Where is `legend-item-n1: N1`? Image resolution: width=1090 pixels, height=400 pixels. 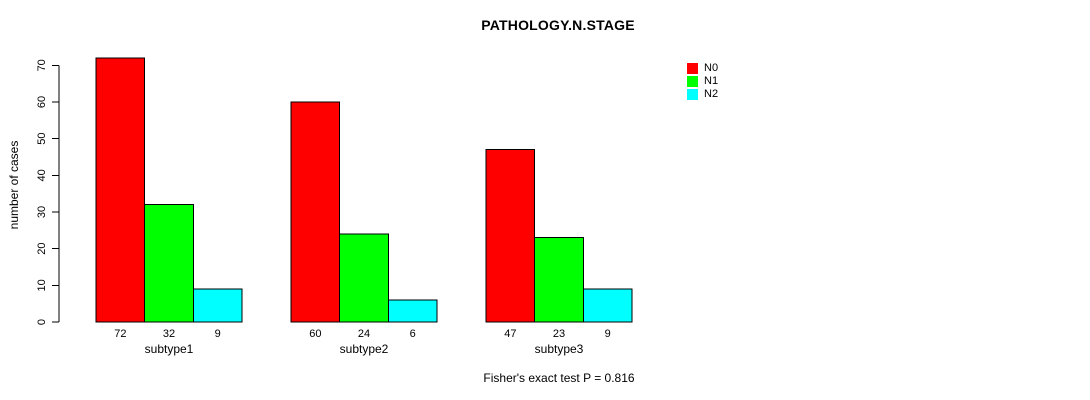 legend-item-n1: N1 is located at coordinates (702, 81).